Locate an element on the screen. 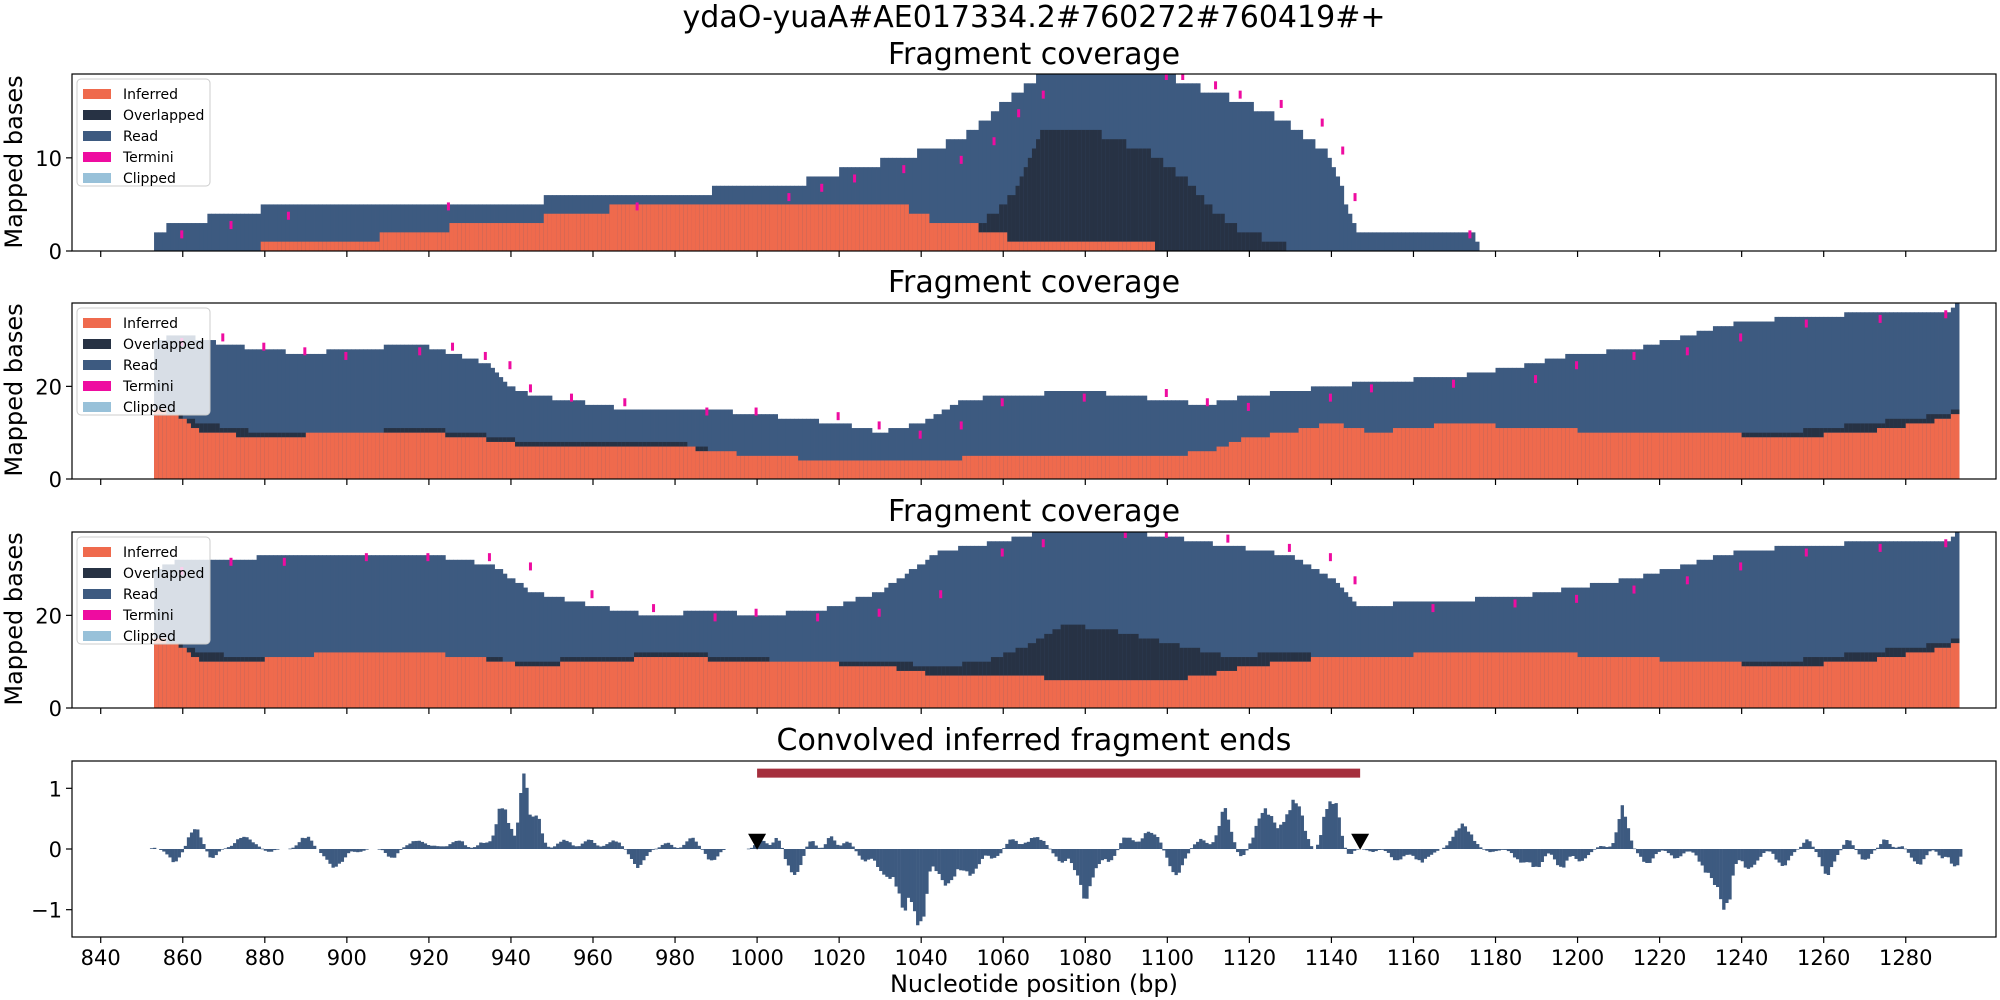 This screenshot has width=2000, height=1000. x-tick-label: 860 is located at coordinates (183, 958).